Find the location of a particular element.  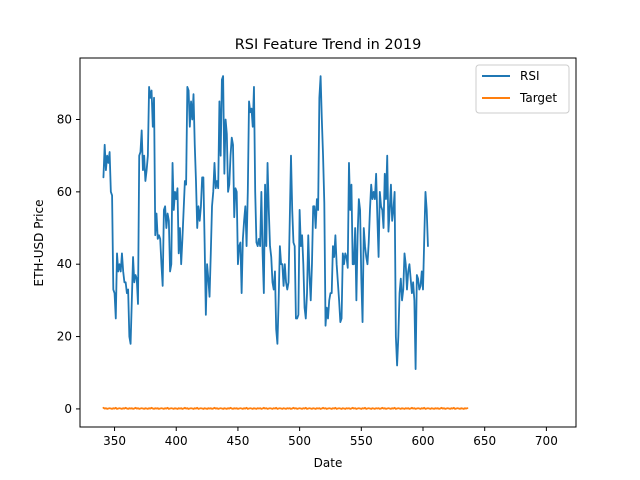

legend-label-target: Target is located at coordinates (538, 98).